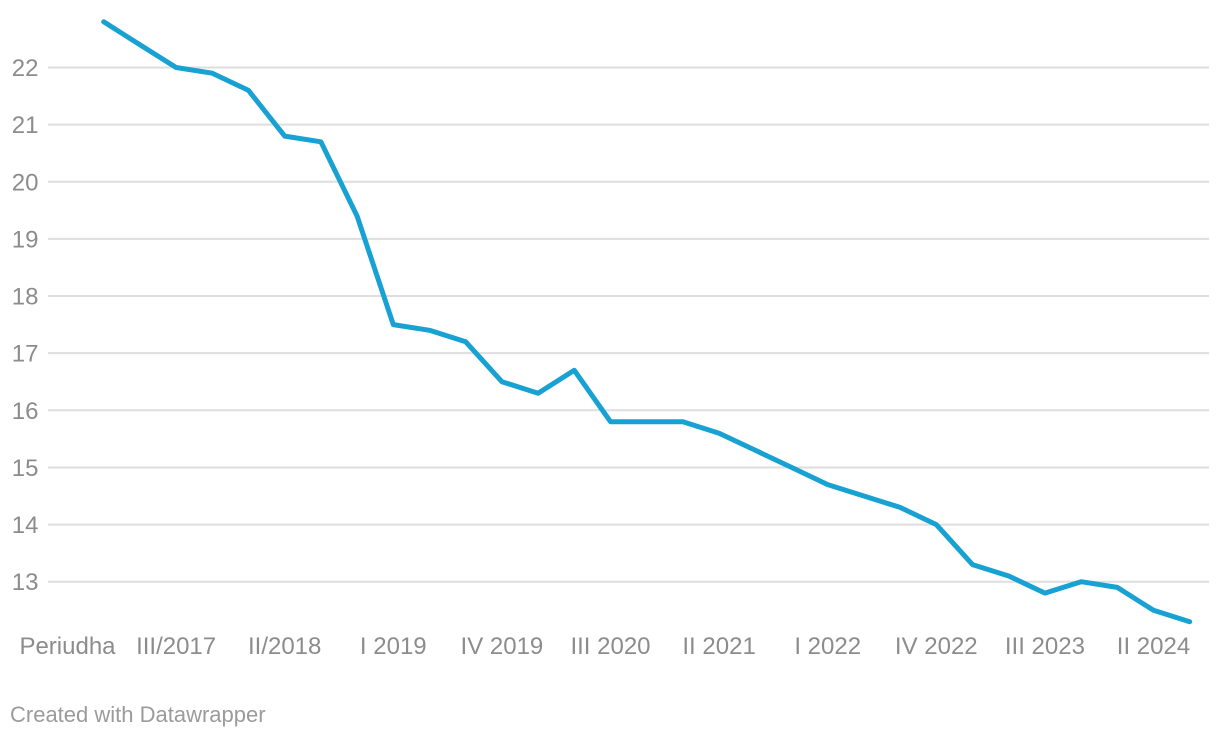  Describe the element at coordinates (25, 468) in the screenshot. I see `y-tick-label: 15` at that location.